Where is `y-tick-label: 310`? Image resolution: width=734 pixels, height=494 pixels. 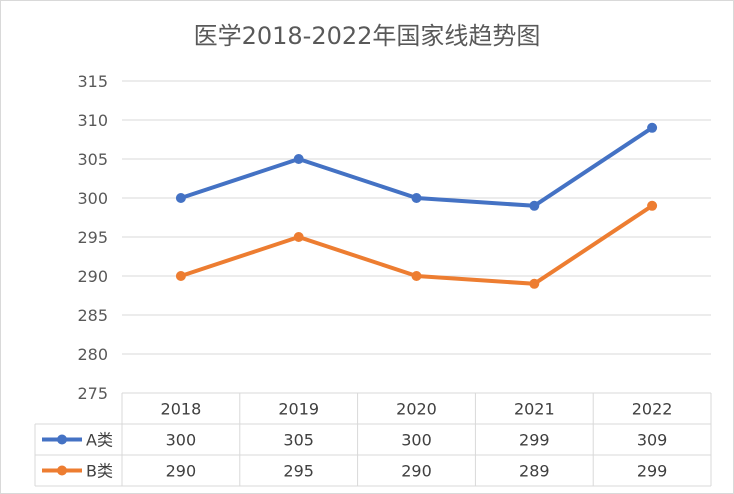
y-tick-label: 310 is located at coordinates (92, 120).